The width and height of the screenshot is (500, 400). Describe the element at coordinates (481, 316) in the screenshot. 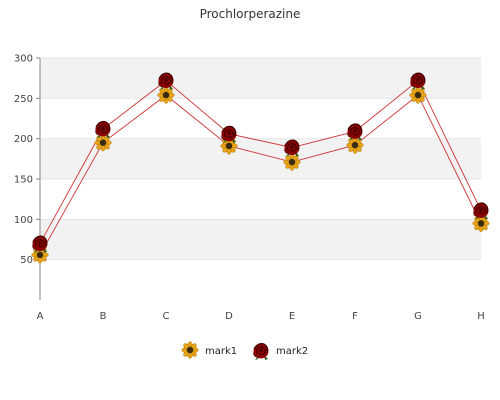

I see `x-tick-label: H` at that location.